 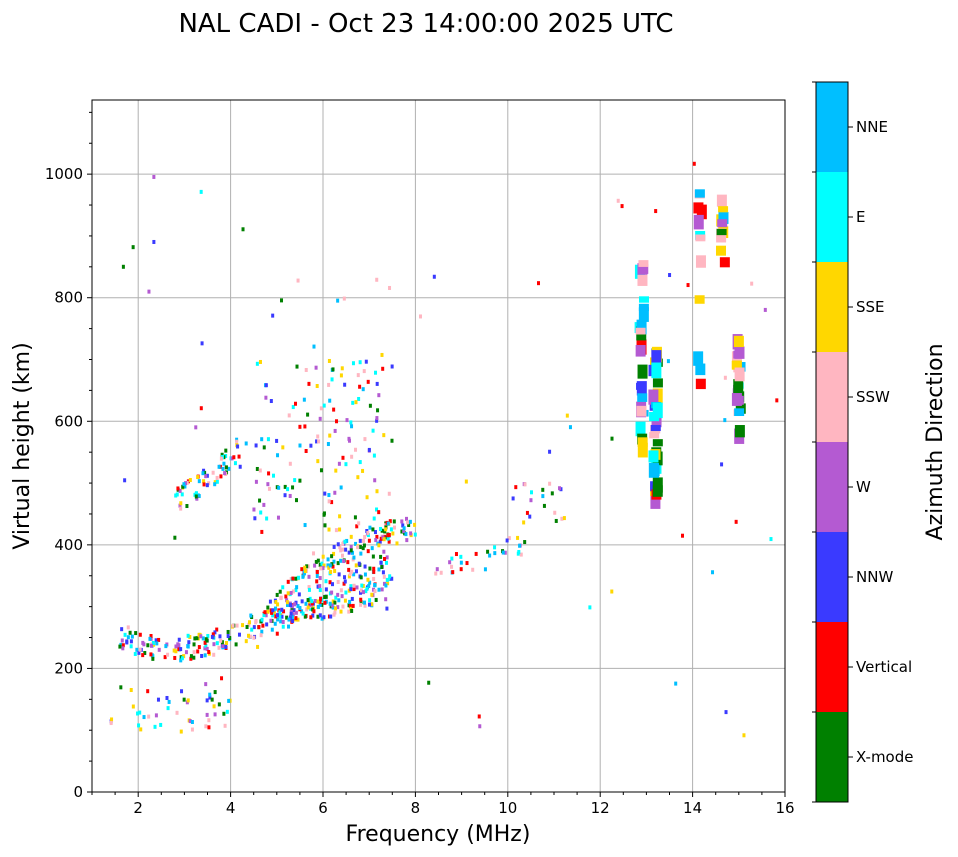 What do you see at coordinates (884, 667) in the screenshot?
I see `colorbar-label-vertical: Vertical` at bounding box center [884, 667].